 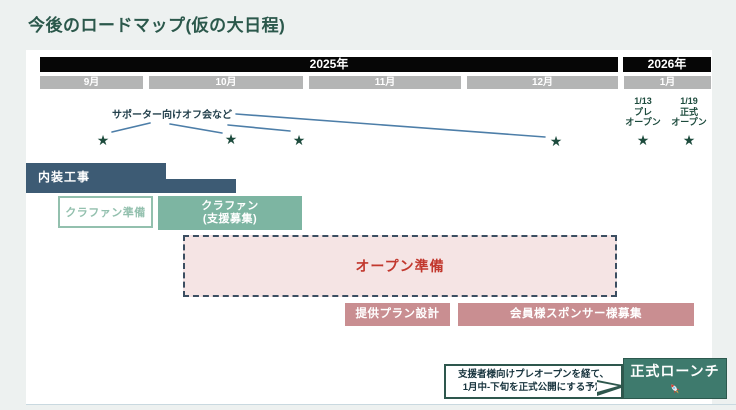 I want to click on year-bar-2025: 2025年, so click(x=329, y=64).